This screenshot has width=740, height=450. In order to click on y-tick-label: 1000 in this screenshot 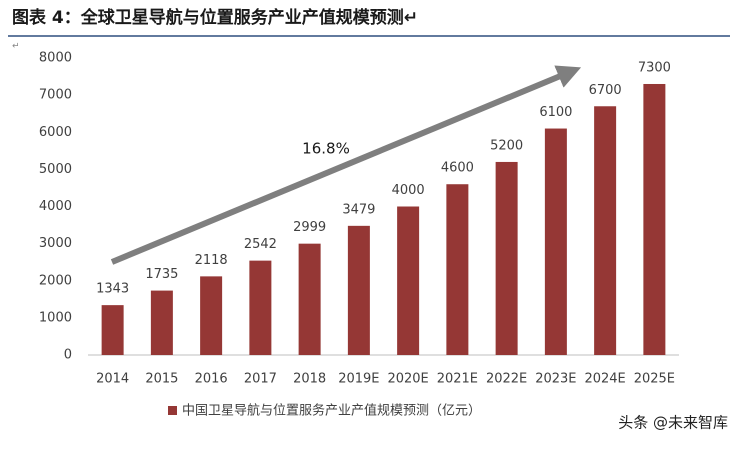, I will do `click(55, 317)`.